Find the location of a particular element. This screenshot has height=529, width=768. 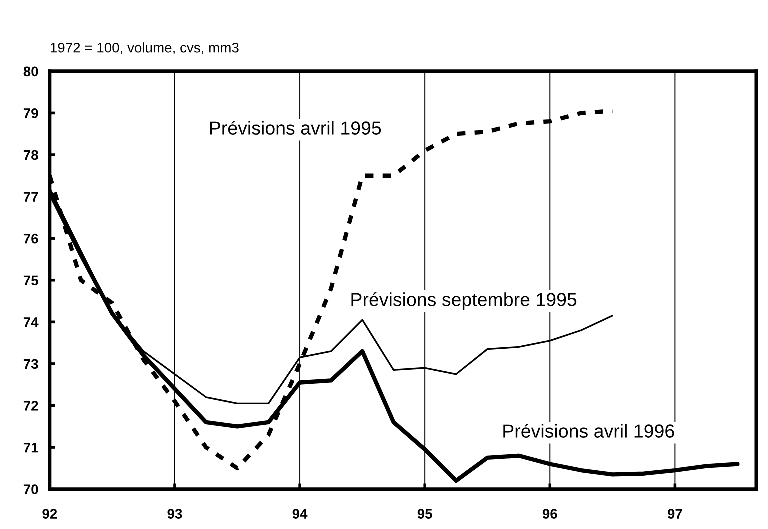

x-tick-label: 93 is located at coordinates (175, 514).